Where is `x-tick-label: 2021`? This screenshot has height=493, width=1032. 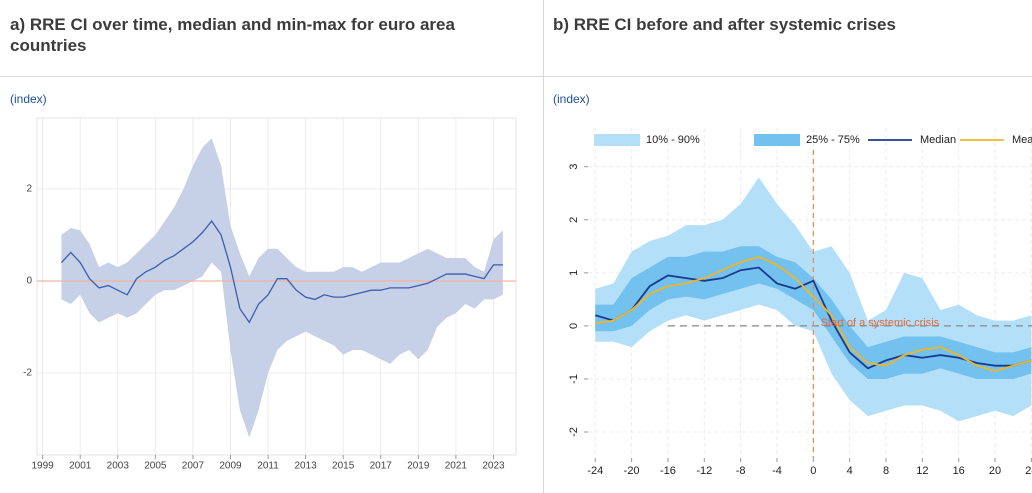
x-tick-label: 2021 is located at coordinates (456, 466).